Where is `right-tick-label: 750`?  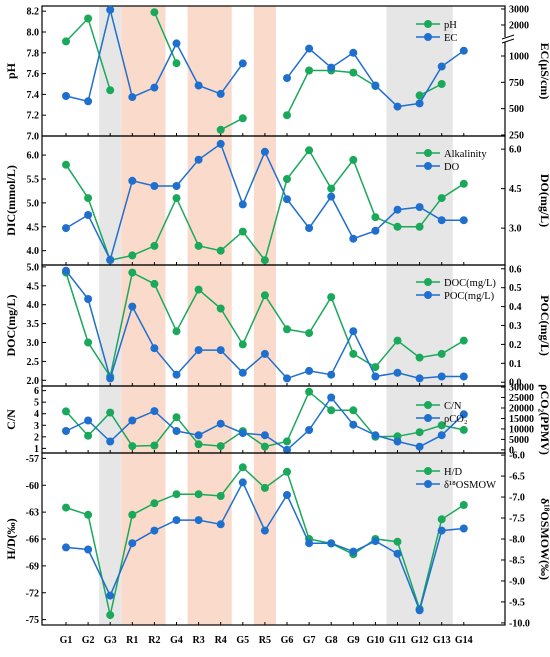 right-tick-label: 750 is located at coordinates (516, 83).